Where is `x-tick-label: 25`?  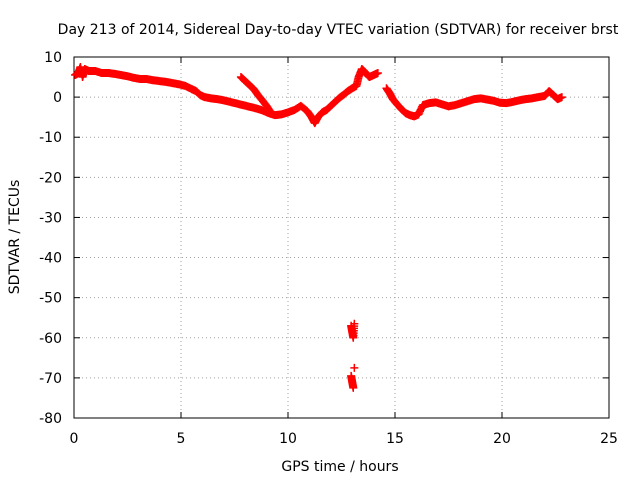
x-tick-label: 25 is located at coordinates (609, 439).